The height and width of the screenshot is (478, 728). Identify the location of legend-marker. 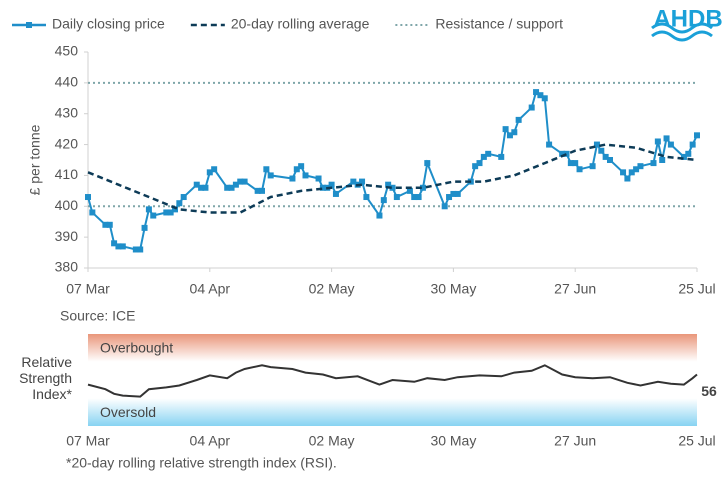
(29, 25).